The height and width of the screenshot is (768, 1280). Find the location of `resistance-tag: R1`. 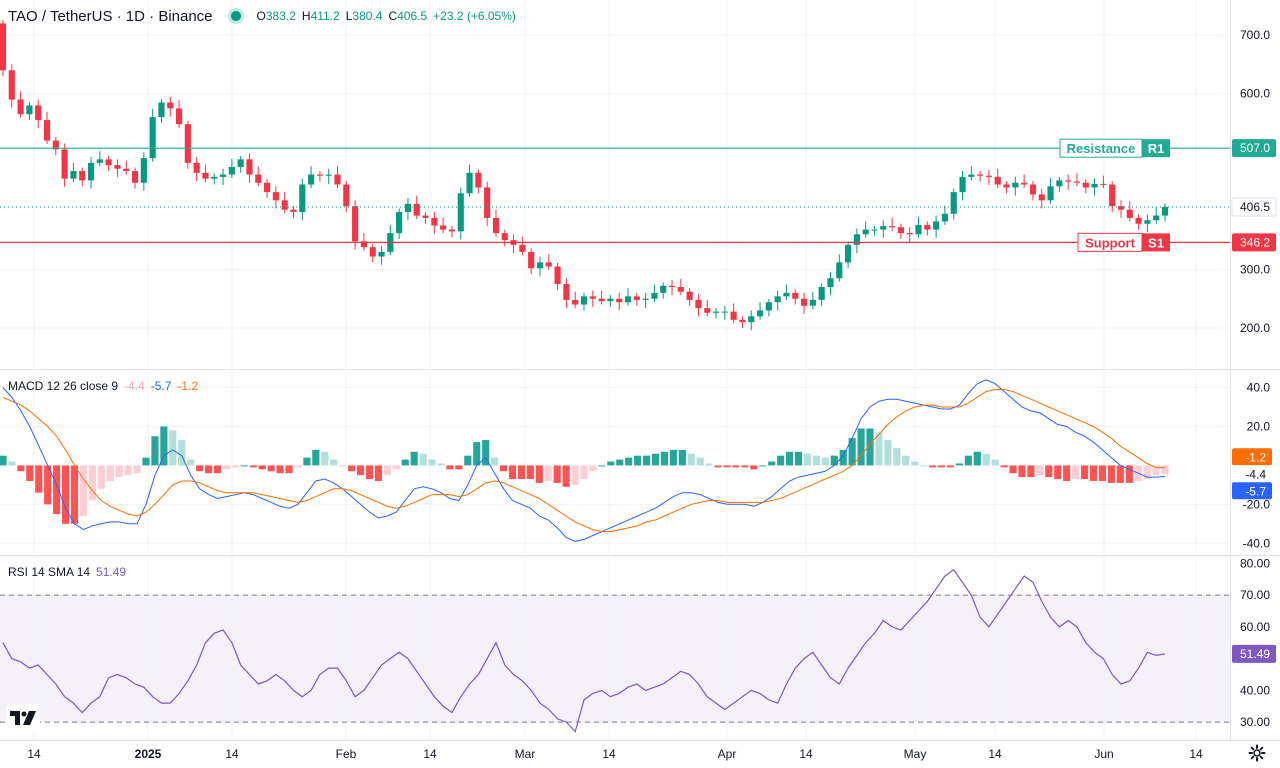

resistance-tag: R1 is located at coordinates (1156, 148).